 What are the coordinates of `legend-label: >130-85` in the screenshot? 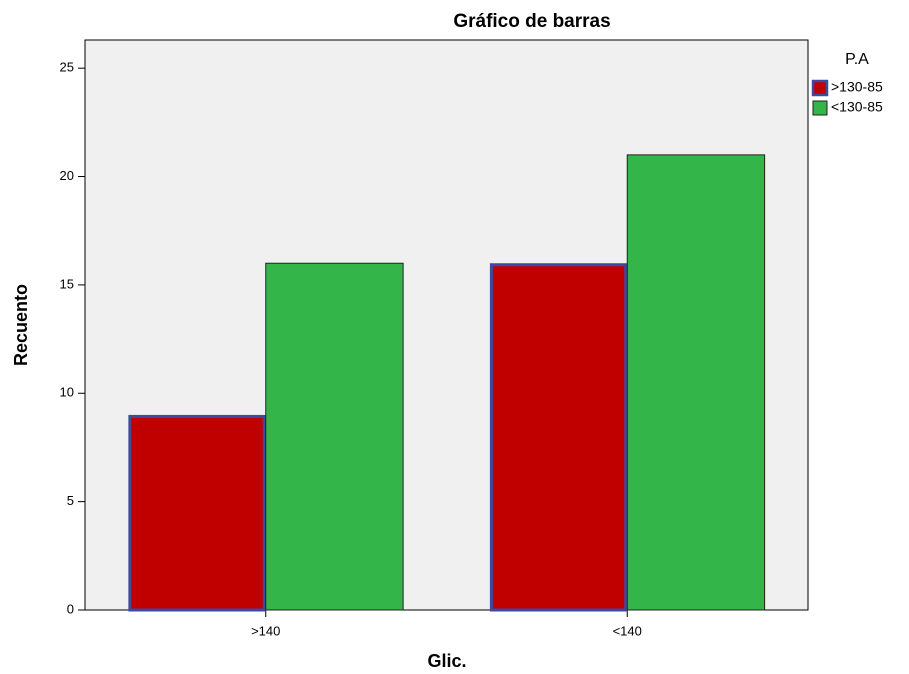 It's located at (857, 87).